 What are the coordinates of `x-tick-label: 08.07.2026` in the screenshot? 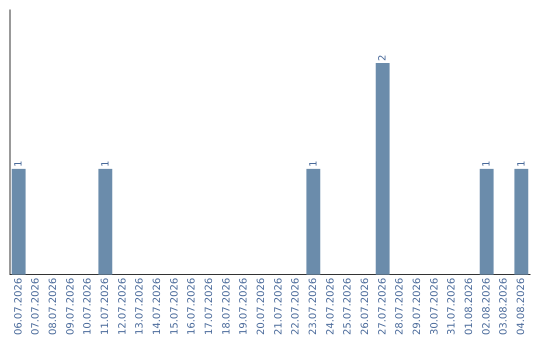 It's located at (53, 307).